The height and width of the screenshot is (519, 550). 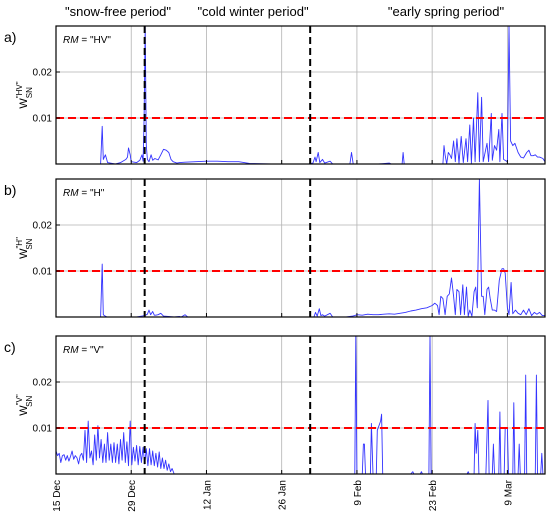 I want to click on rm-annotation: RM = "H", so click(x=84, y=193).